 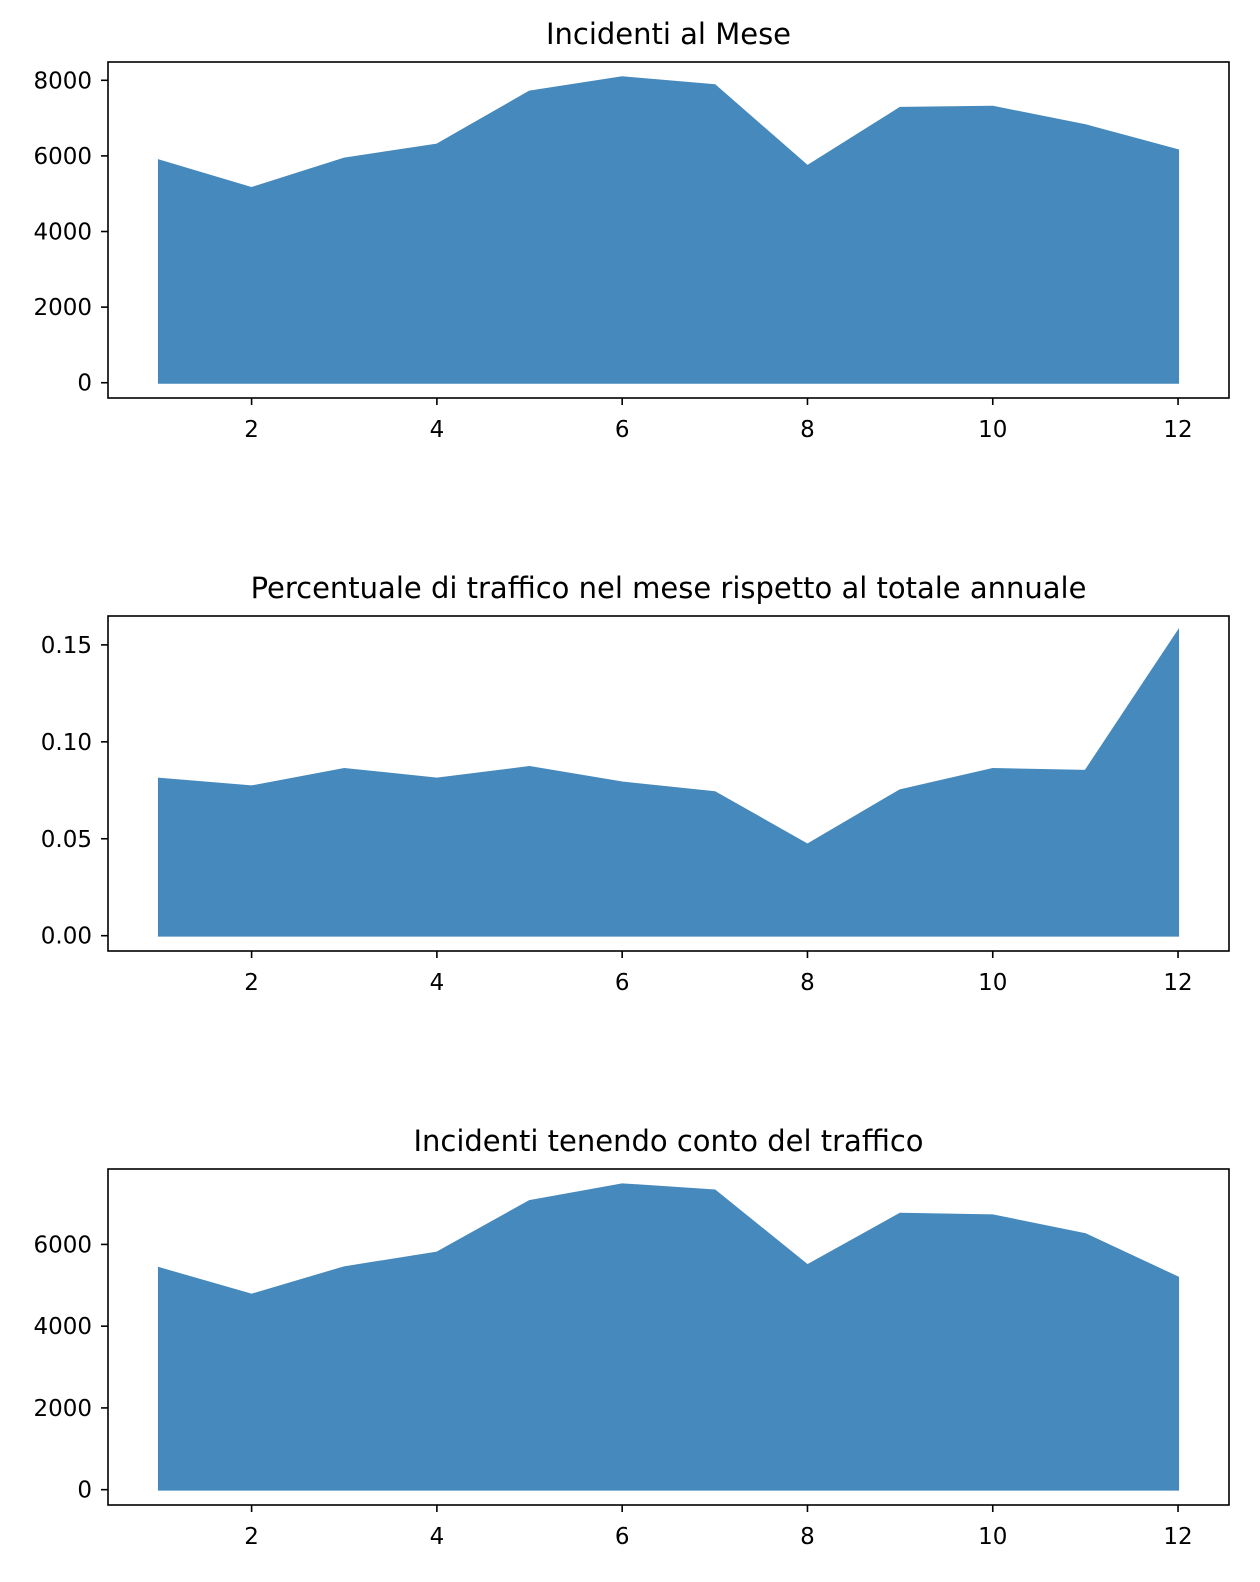 I want to click on y-tick-label: 0.05, so click(x=66, y=840).